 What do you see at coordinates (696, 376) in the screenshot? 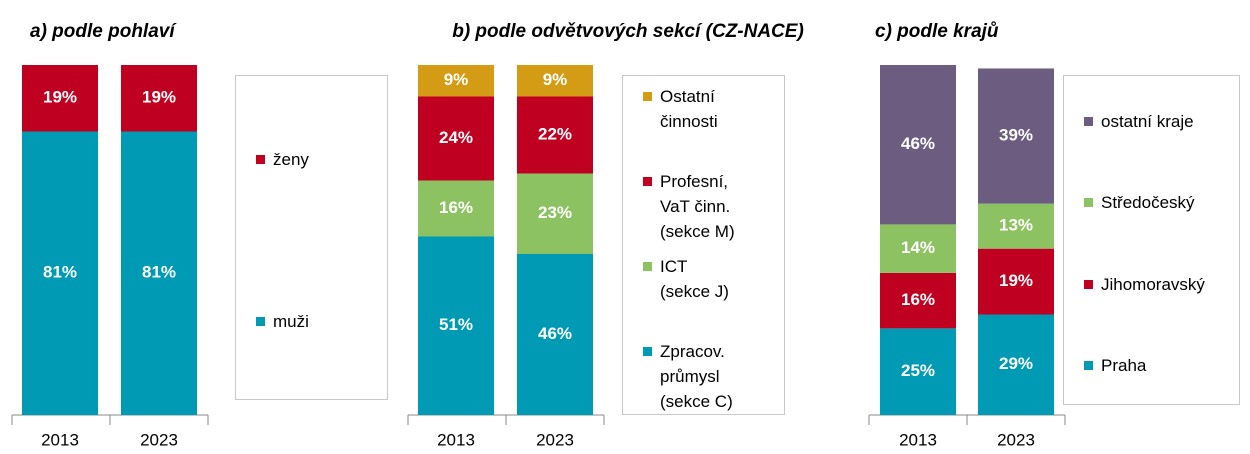
I see `legend-label: Zpracov. průmysl (sekce C)` at bounding box center [696, 376].